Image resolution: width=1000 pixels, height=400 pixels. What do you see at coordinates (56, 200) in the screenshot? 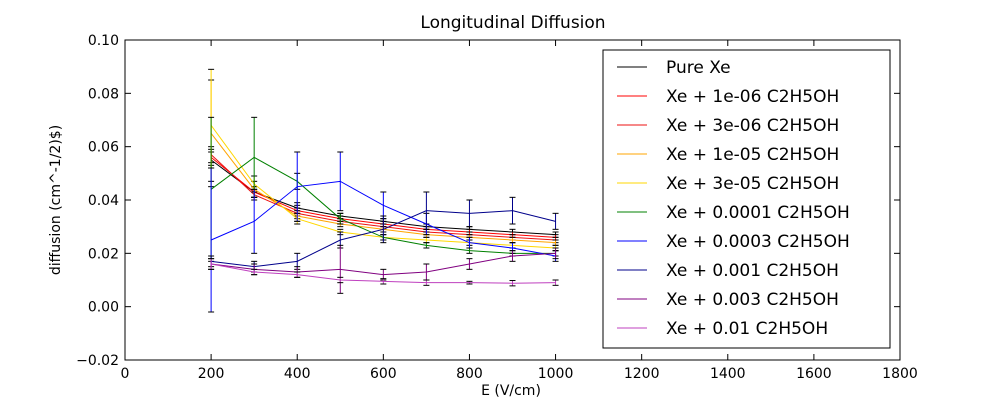
I see `y-axis-label: diffusion (cm^-1/2)$)` at bounding box center [56, 200].